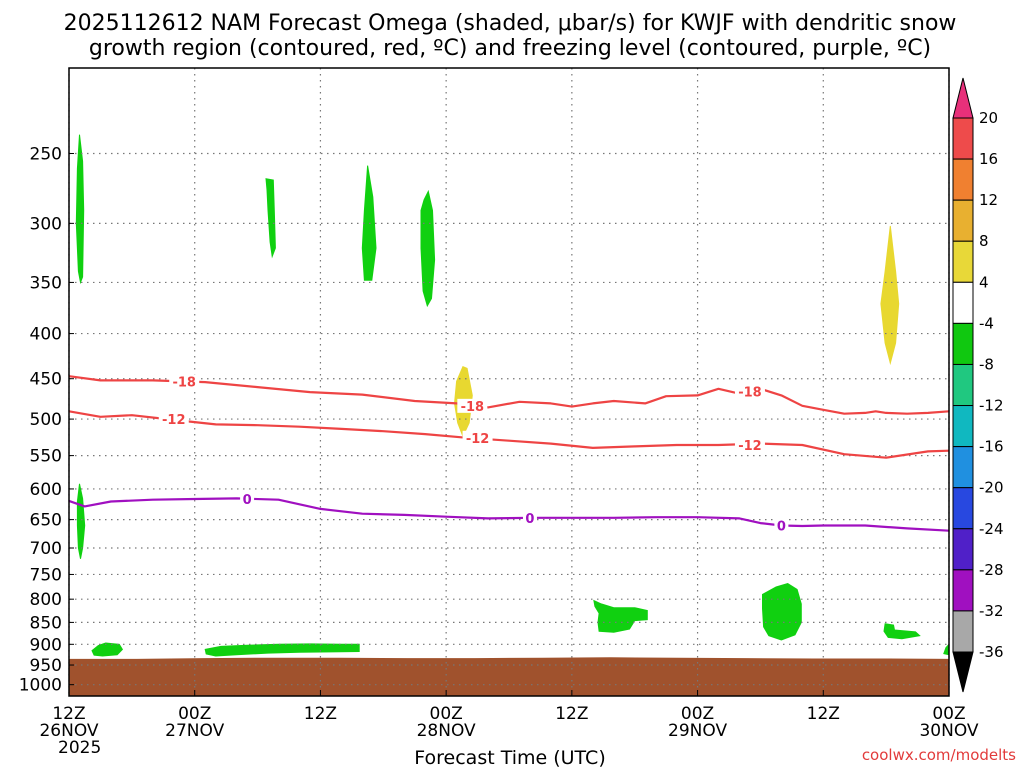  Describe the element at coordinates (46, 549) in the screenshot. I see `y-tick-label: 700` at that location.